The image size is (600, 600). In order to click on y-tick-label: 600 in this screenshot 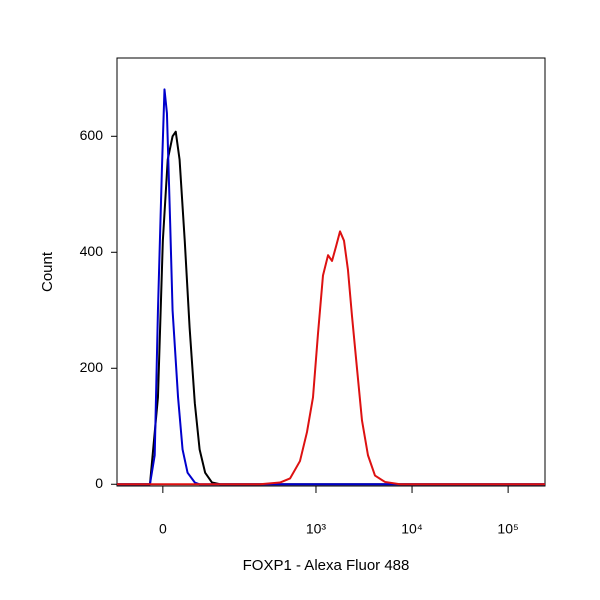, I will do `click(92, 135)`.